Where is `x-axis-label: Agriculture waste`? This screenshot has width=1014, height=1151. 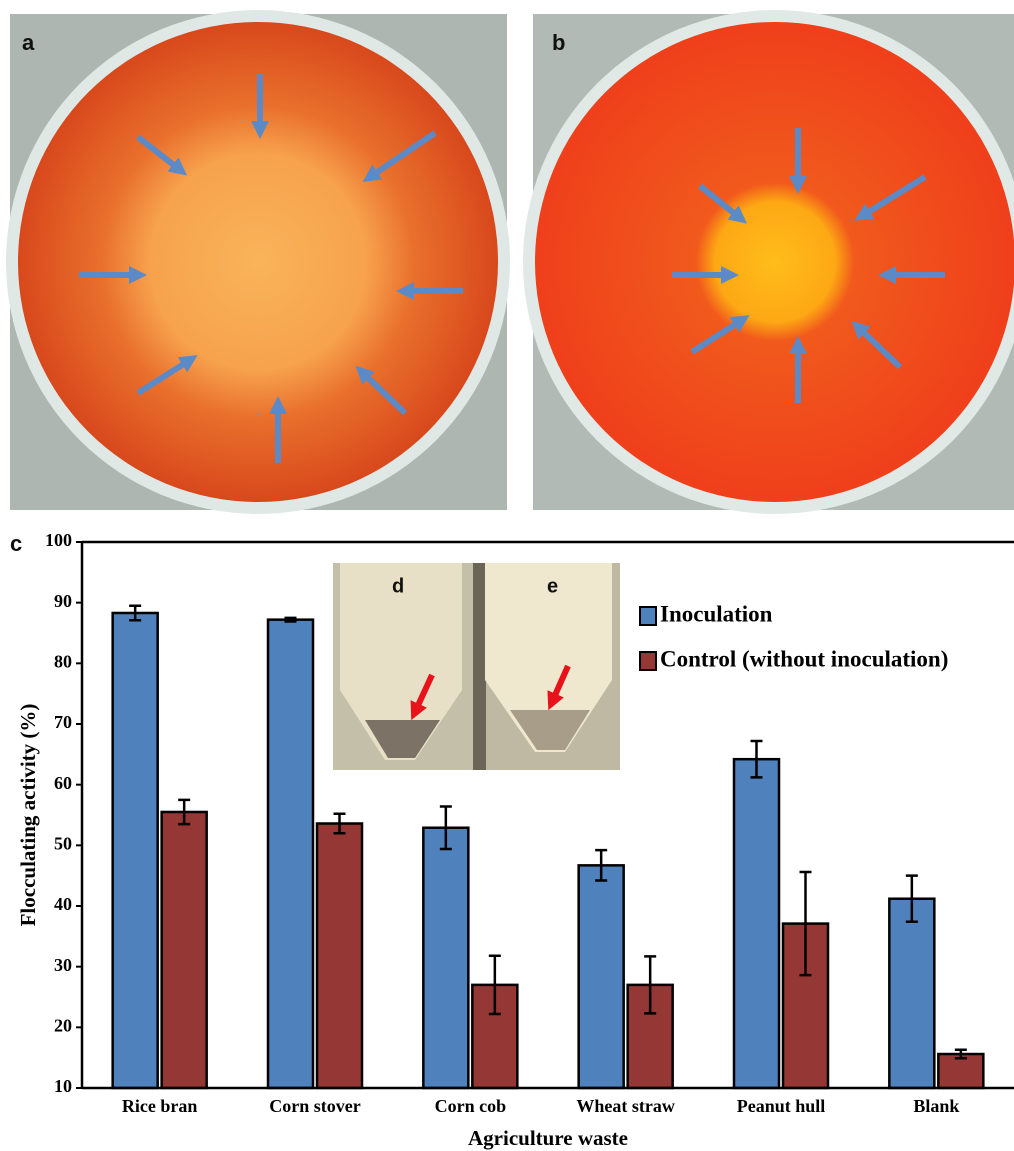 x-axis-label: Agriculture waste is located at coordinates (548, 1138).